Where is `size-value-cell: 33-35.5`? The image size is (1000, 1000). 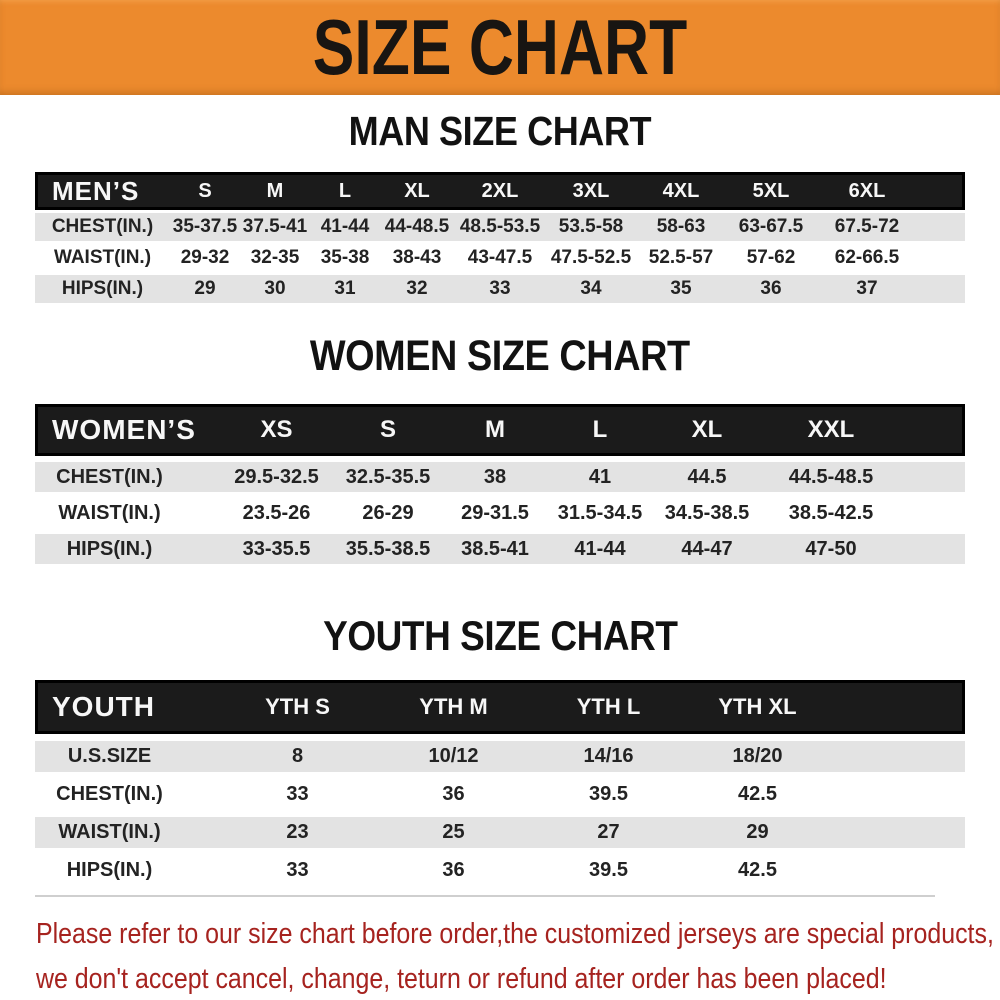
size-value-cell: 33-35.5 is located at coordinates (276, 549).